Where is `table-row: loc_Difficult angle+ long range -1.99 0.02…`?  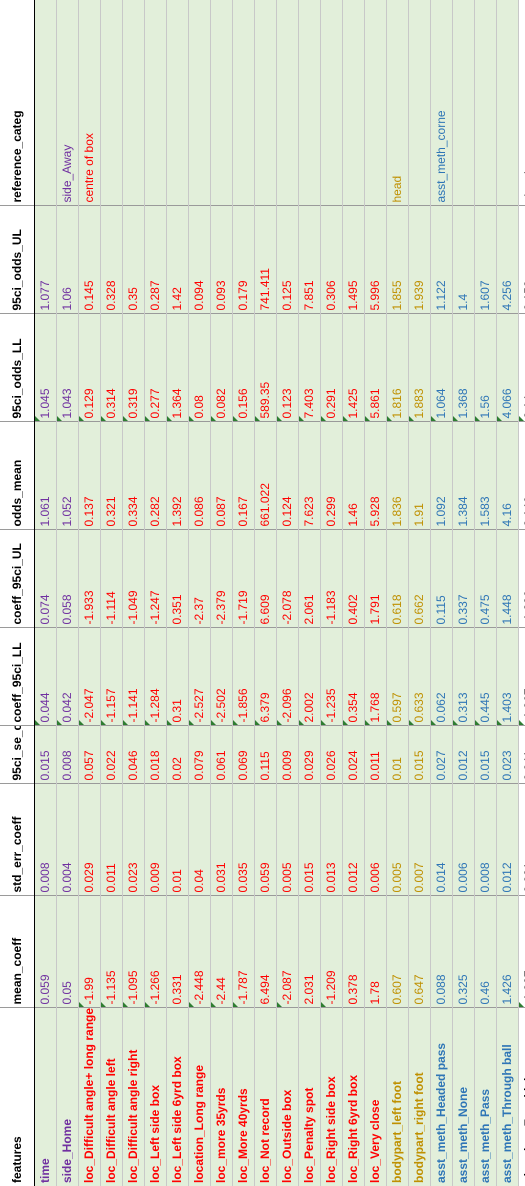
table-row: loc_Difficult angle+ long range -1.99 0.02… is located at coordinates (89, 593).